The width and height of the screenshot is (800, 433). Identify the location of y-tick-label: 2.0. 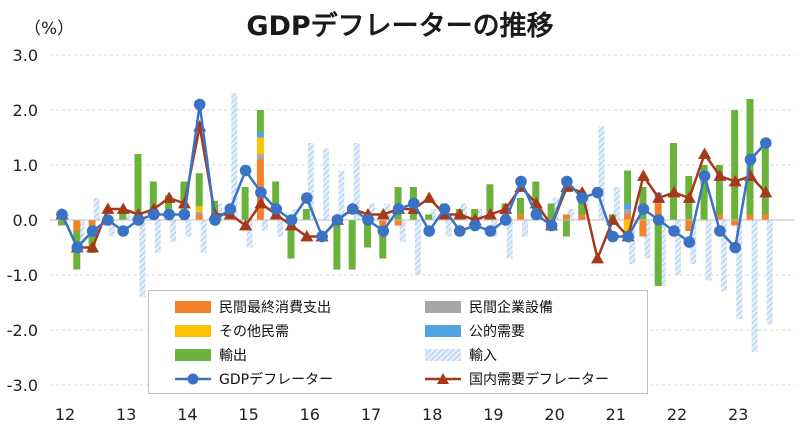
(25, 110).